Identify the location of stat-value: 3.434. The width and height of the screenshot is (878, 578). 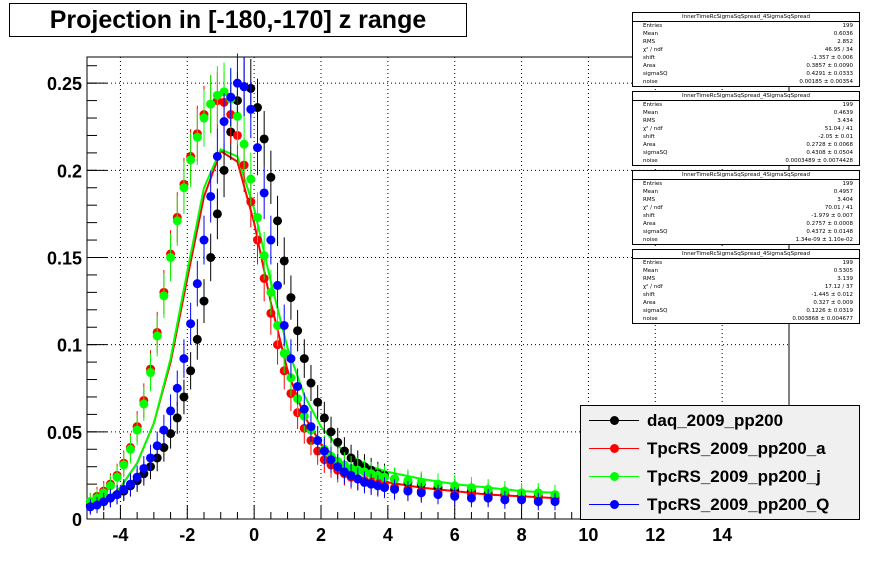
(845, 121).